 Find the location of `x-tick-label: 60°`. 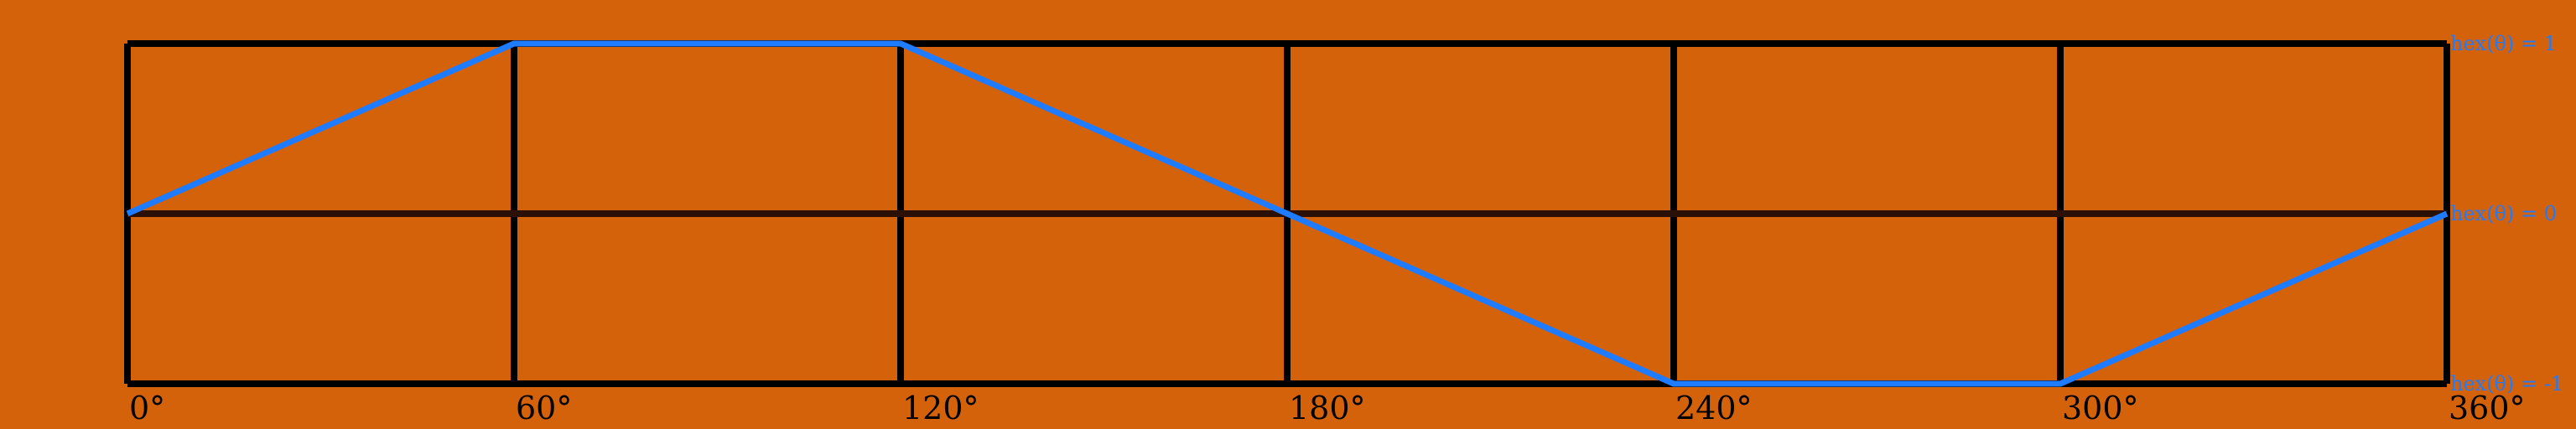

x-tick-label: 60° is located at coordinates (544, 408).